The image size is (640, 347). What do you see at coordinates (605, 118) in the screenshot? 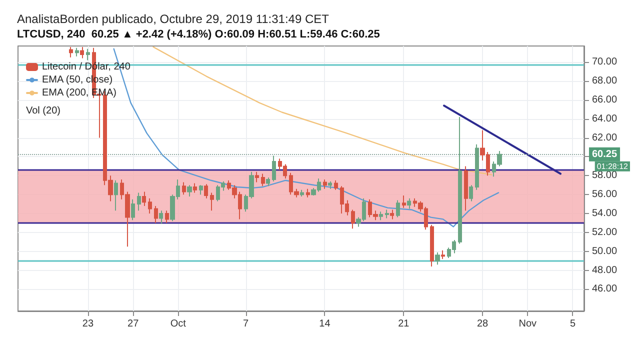
I see `y-tick-label: 64.00` at bounding box center [605, 118].